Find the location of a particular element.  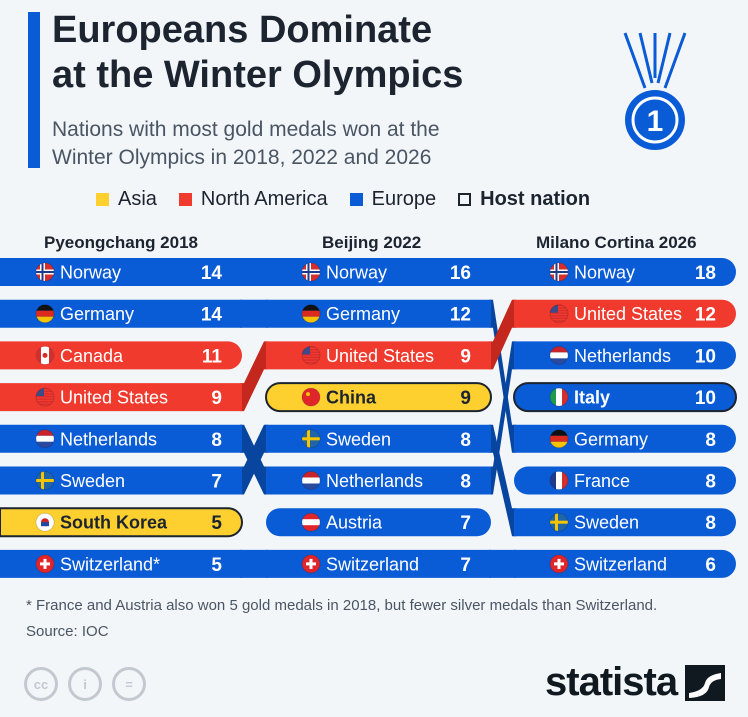

row-united-states: United States 9 is located at coordinates (378, 355).